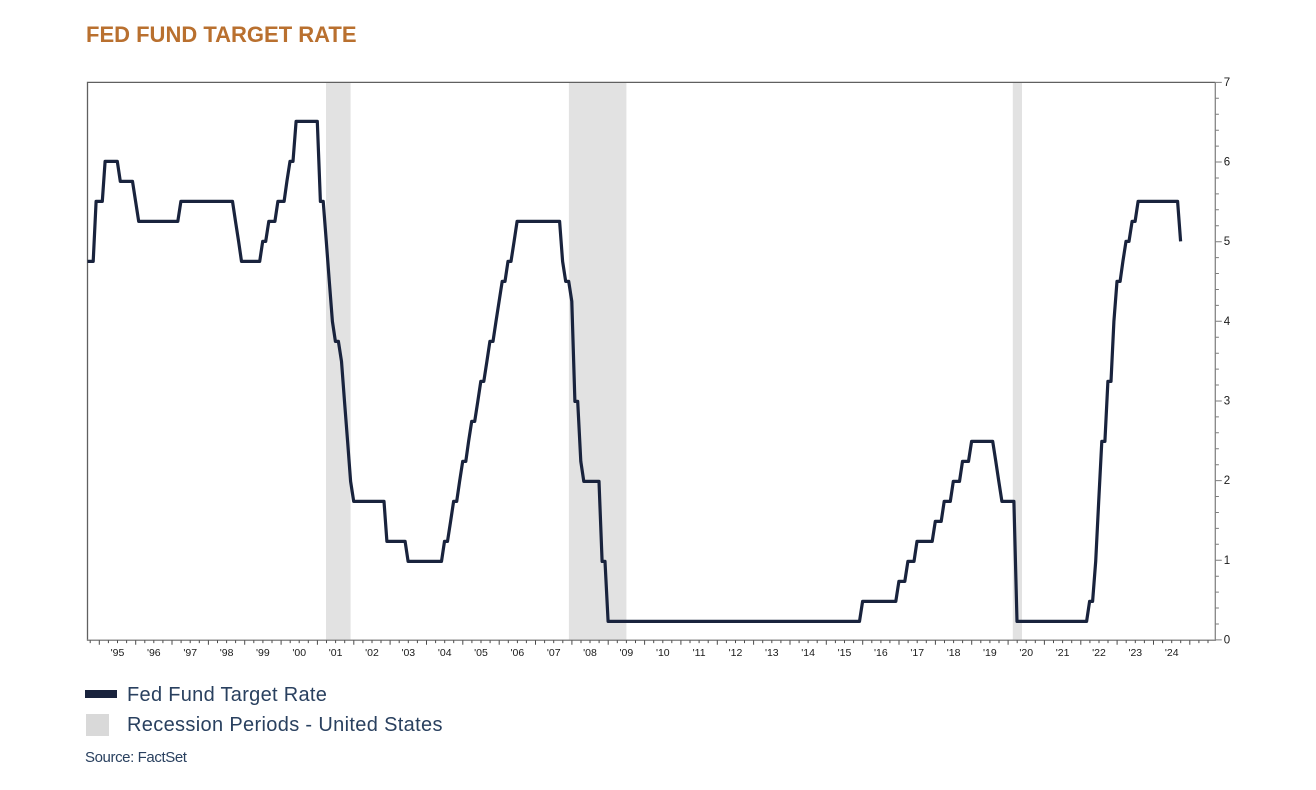 This screenshot has height=790, width=1316. Describe the element at coordinates (1227, 83) in the screenshot. I see `svg-text: 7` at that location.